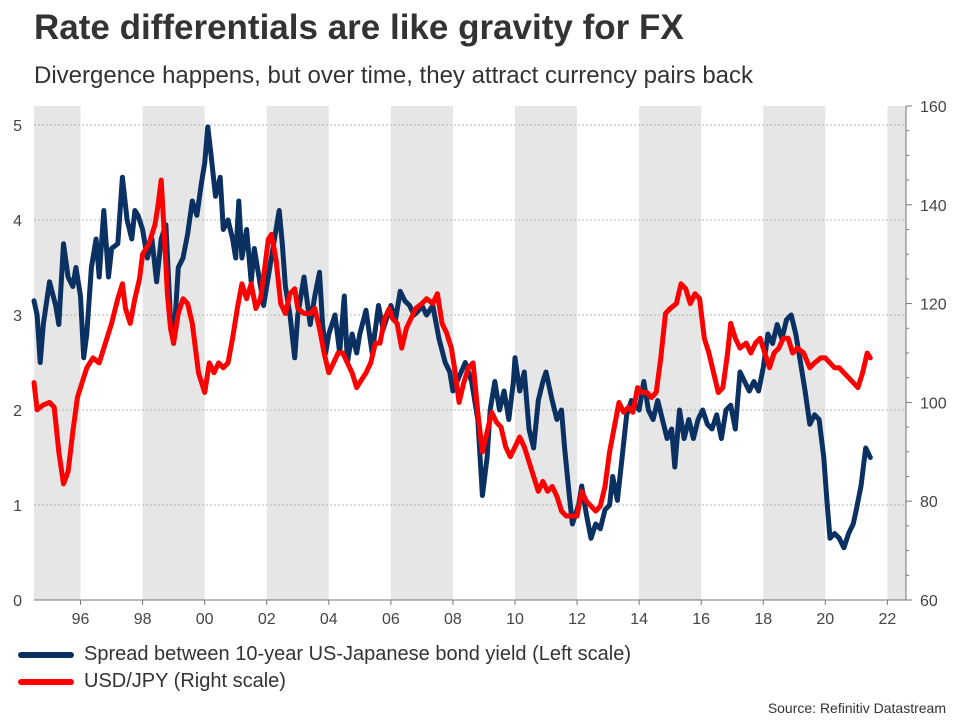 The height and width of the screenshot is (720, 960). Describe the element at coordinates (46, 654) in the screenshot. I see `legend-swatch-spread` at that location.